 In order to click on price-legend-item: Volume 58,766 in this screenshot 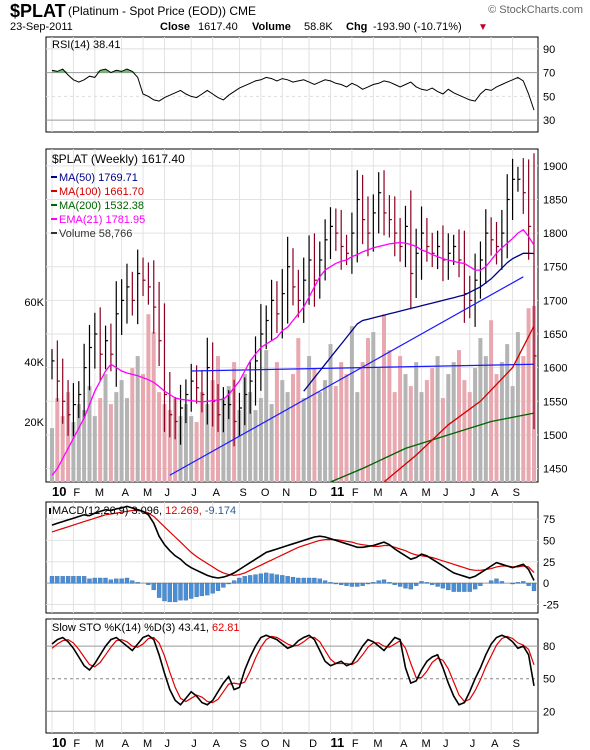, I will do `click(95, 234)`.